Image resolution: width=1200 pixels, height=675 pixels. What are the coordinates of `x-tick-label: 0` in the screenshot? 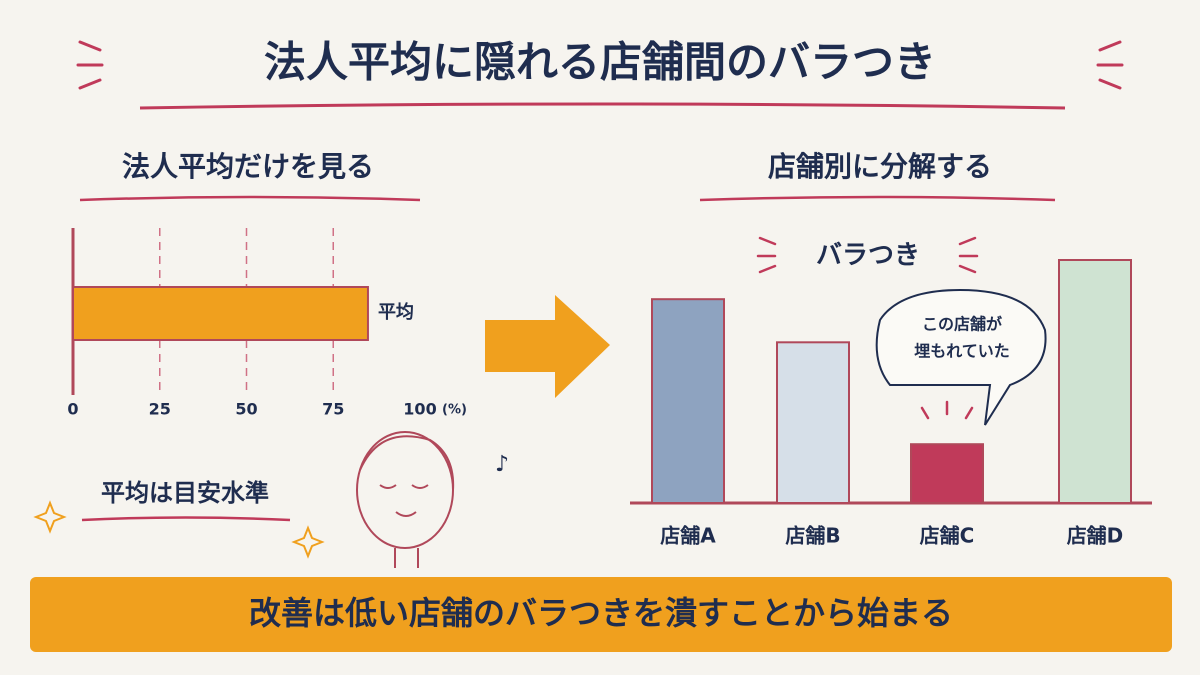 It's located at (72, 409).